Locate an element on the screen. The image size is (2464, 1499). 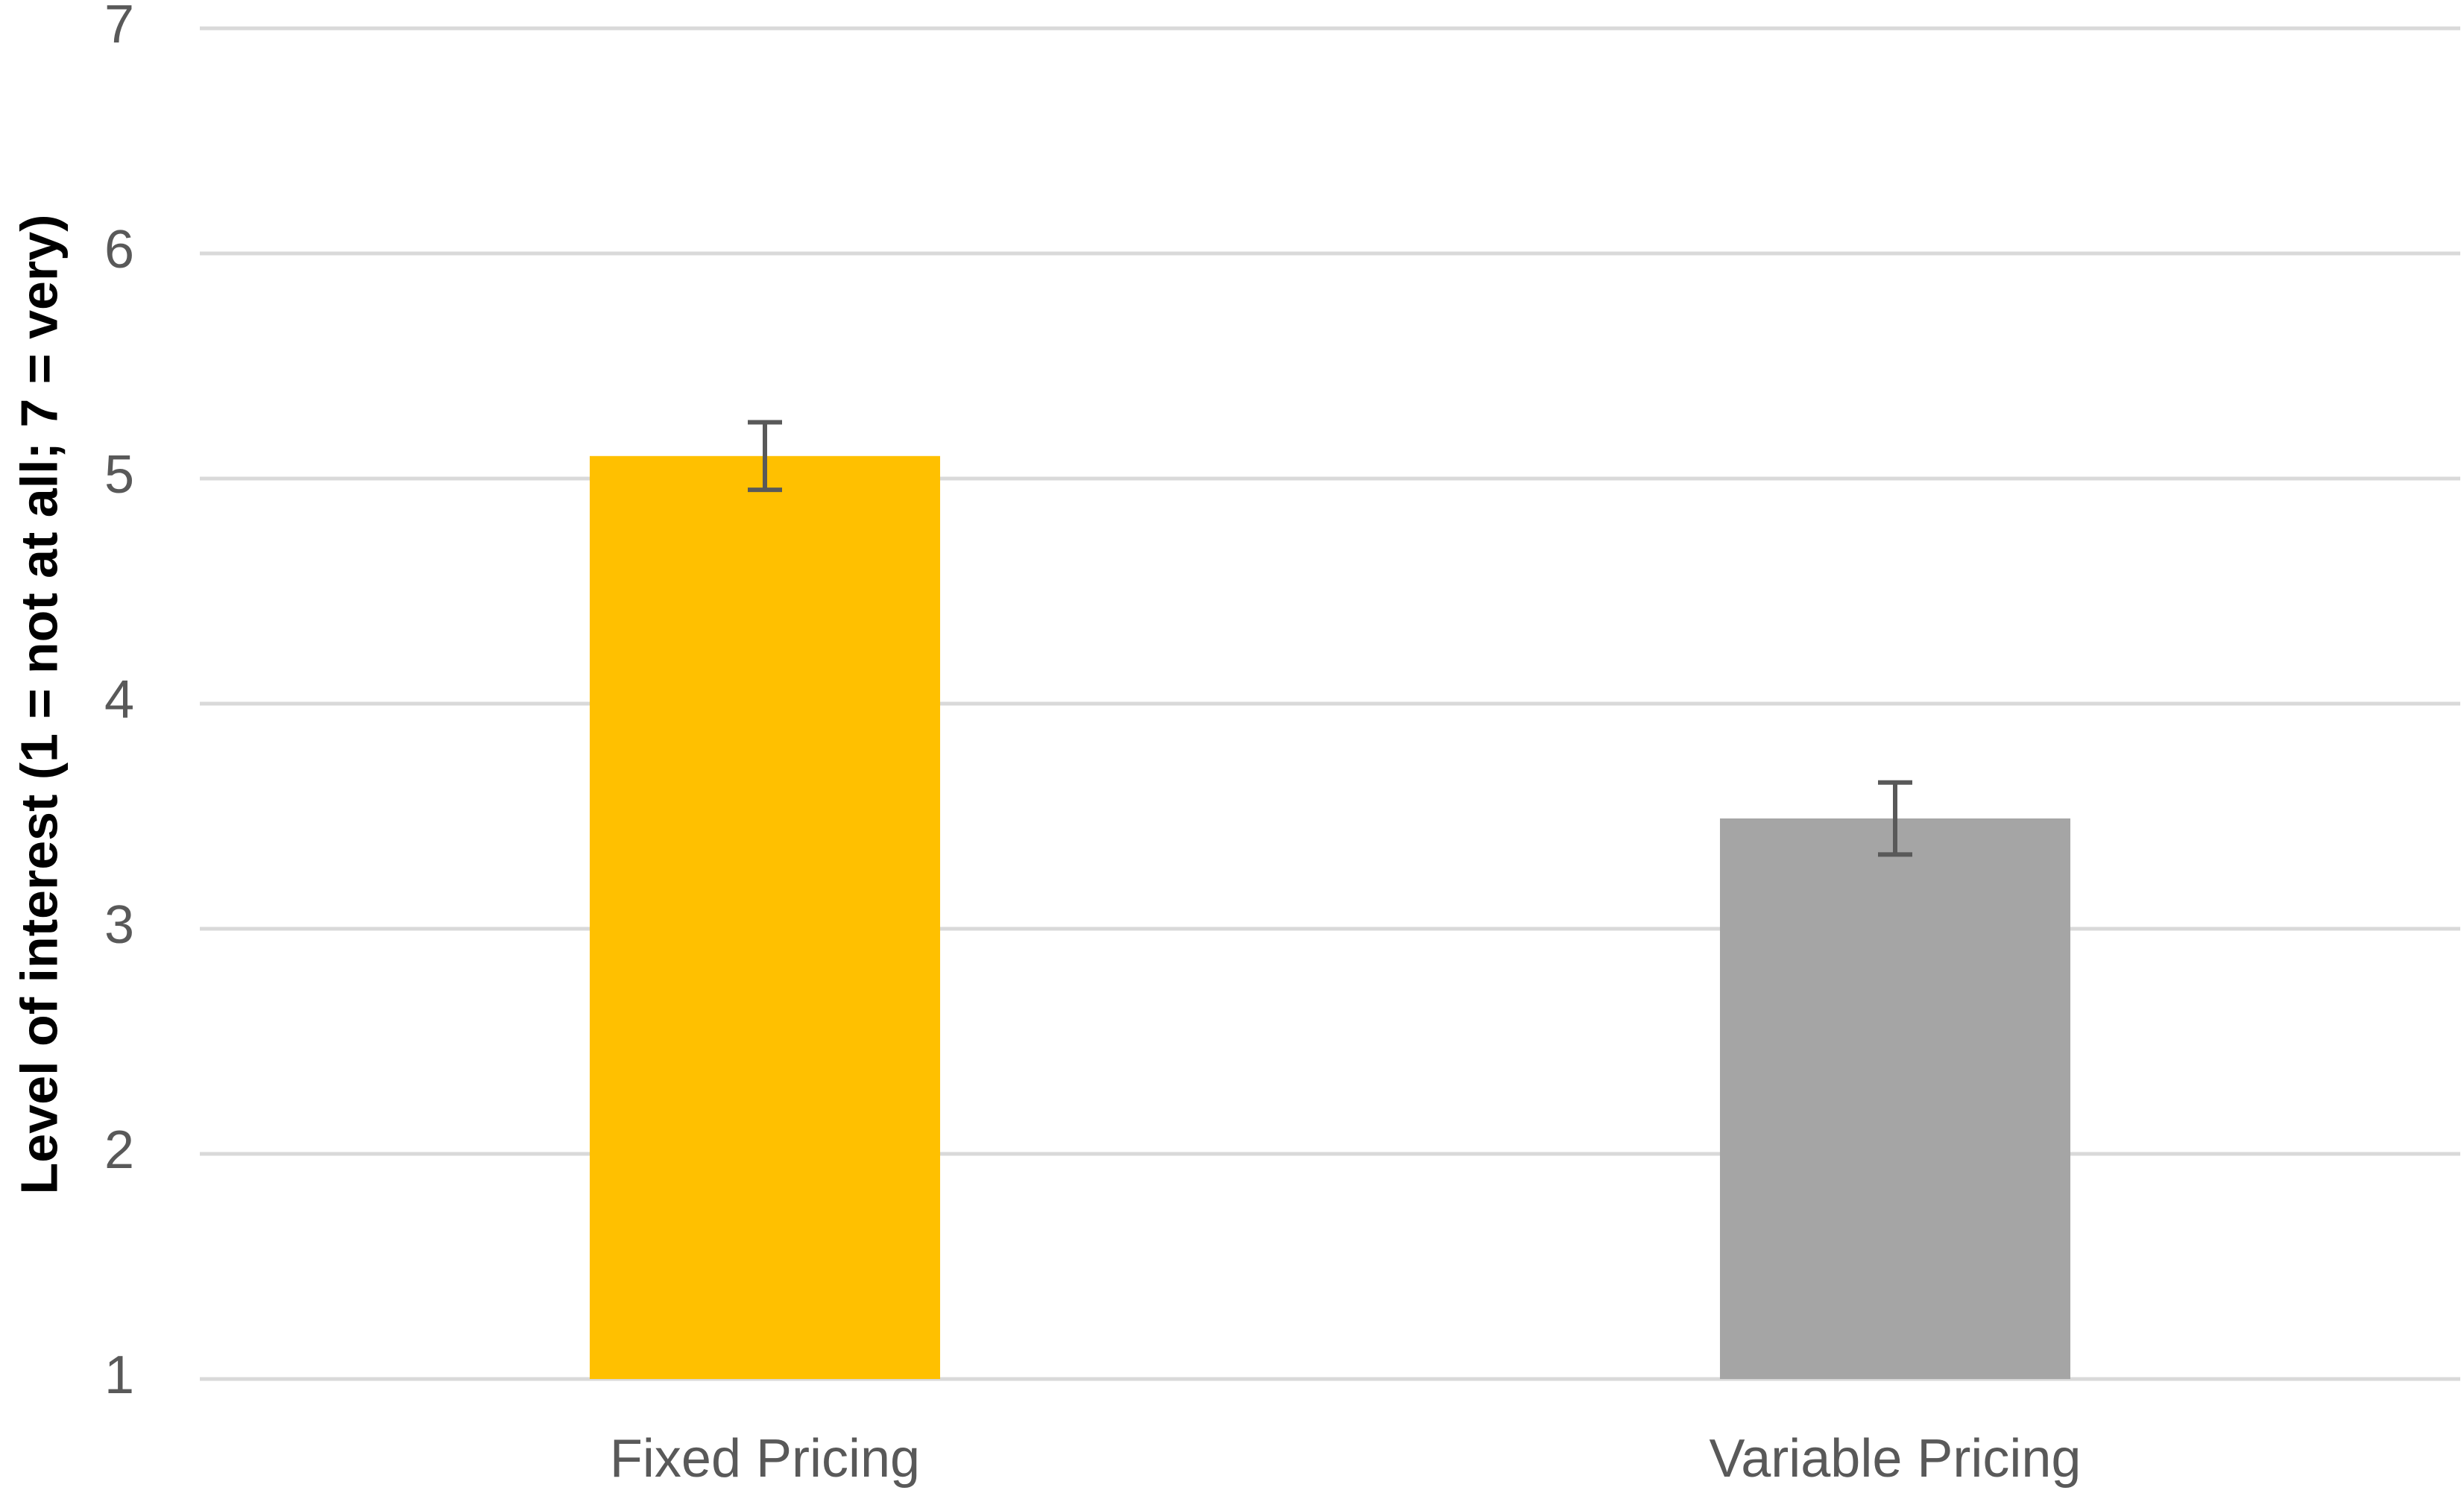
y-tick-label: 4 is located at coordinates (119, 700).